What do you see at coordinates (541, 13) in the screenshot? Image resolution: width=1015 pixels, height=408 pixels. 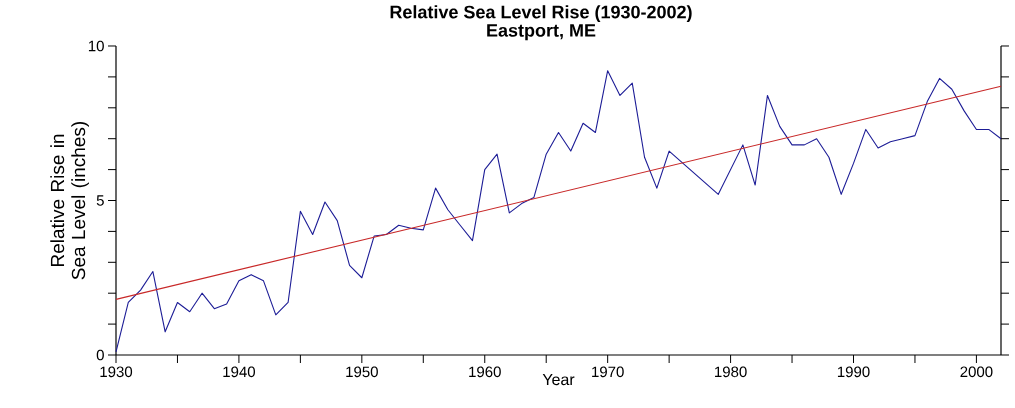 I see `chart-title: Relative Sea Level Rise (1930-2002)` at bounding box center [541, 13].